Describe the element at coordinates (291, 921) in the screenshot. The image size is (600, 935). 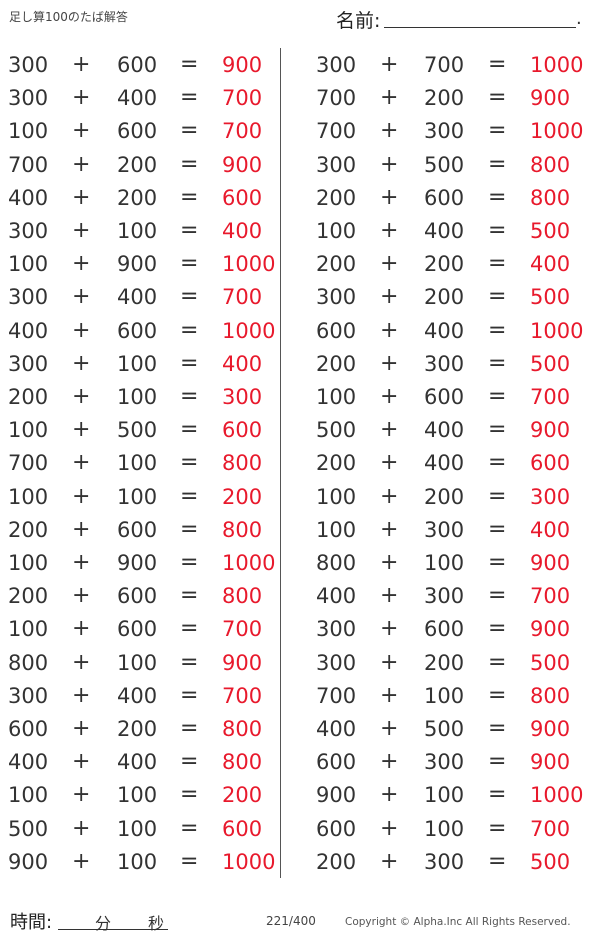
I see `page-number: 221/400` at that location.